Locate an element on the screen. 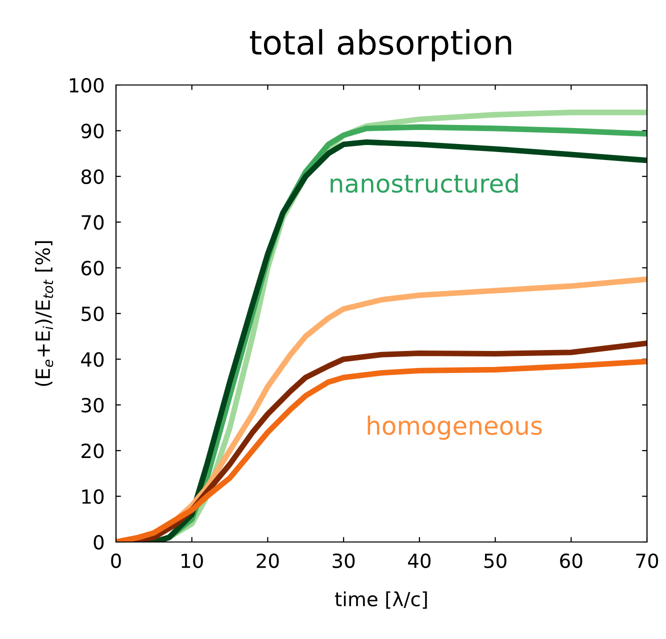 Image resolution: width=666 pixels, height=639 pixels. y-tick-label: 100 is located at coordinates (87, 85).